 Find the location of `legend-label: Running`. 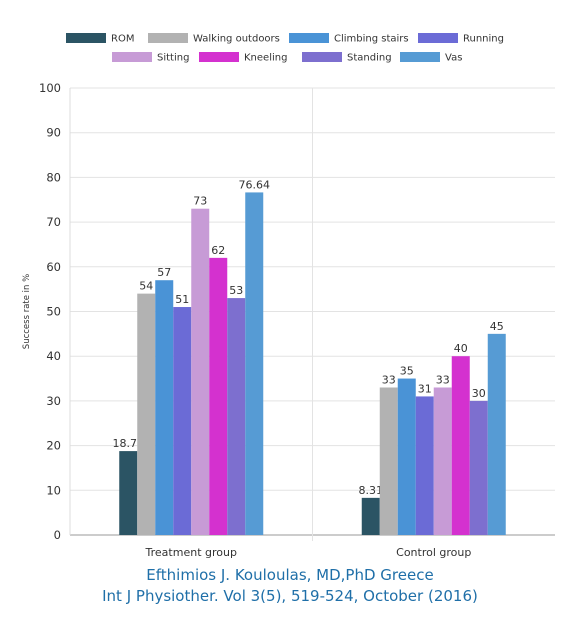

legend-label: Running is located at coordinates (483, 39).